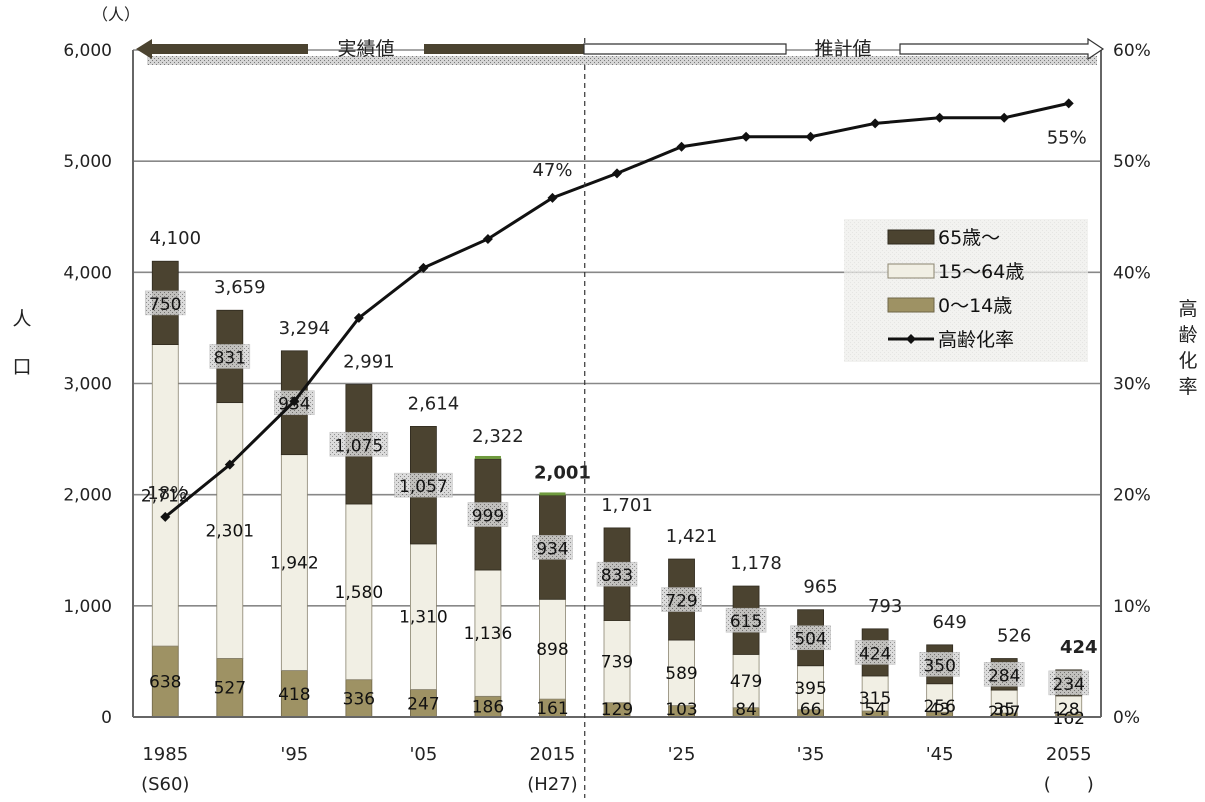 Image resolution: width=1205 pixels, height=802 pixels. What do you see at coordinates (627, 505) in the screenshot?
I see `total-label: 1,701` at bounding box center [627, 505].